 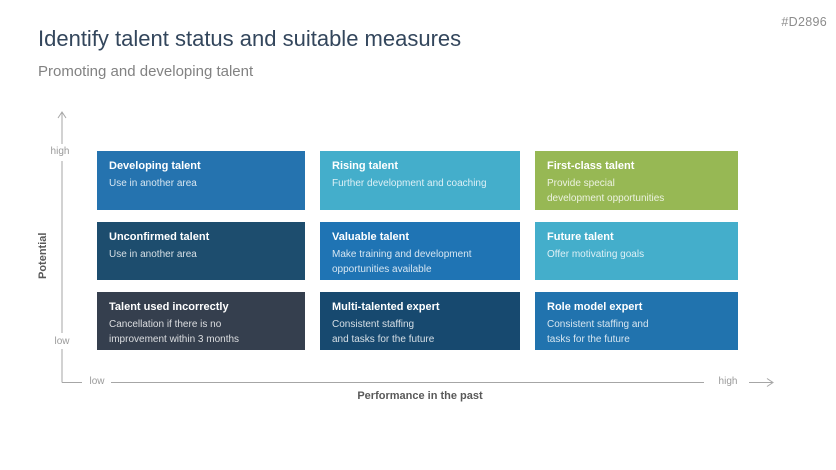 What do you see at coordinates (420, 396) in the screenshot?
I see `x-axis-title: Performance in the past` at bounding box center [420, 396].